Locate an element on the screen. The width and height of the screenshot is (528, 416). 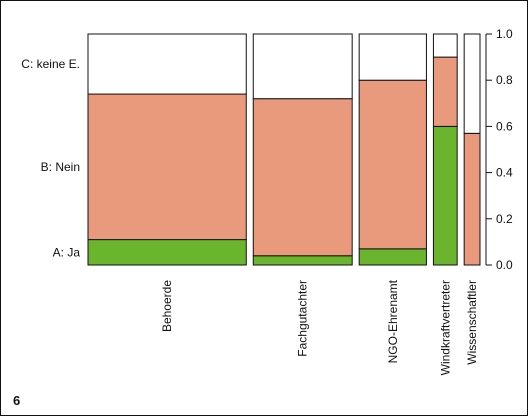
response-label: B: Nein is located at coordinates (60, 167).